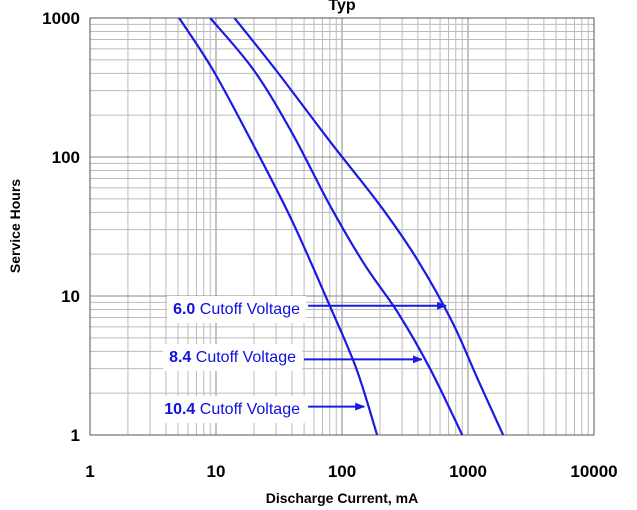  I want to click on x-tick-label: 100, so click(342, 471).